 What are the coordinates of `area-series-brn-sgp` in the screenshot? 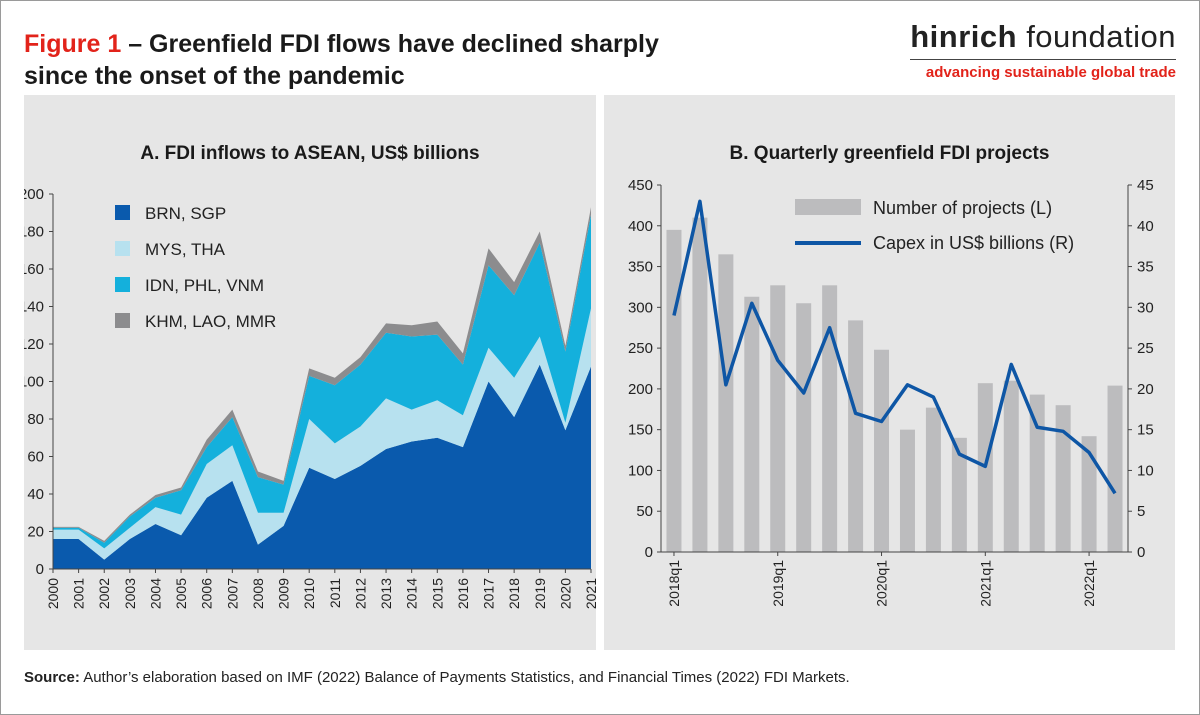 It's located at (322, 466).